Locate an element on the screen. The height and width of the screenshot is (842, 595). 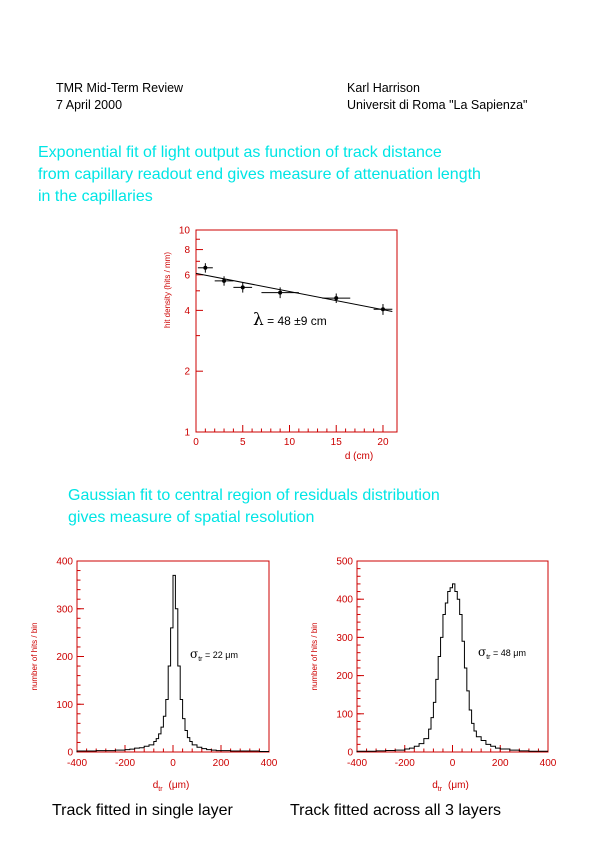
chart2-ylabel: number of hits / bin is located at coordinates (34, 656).